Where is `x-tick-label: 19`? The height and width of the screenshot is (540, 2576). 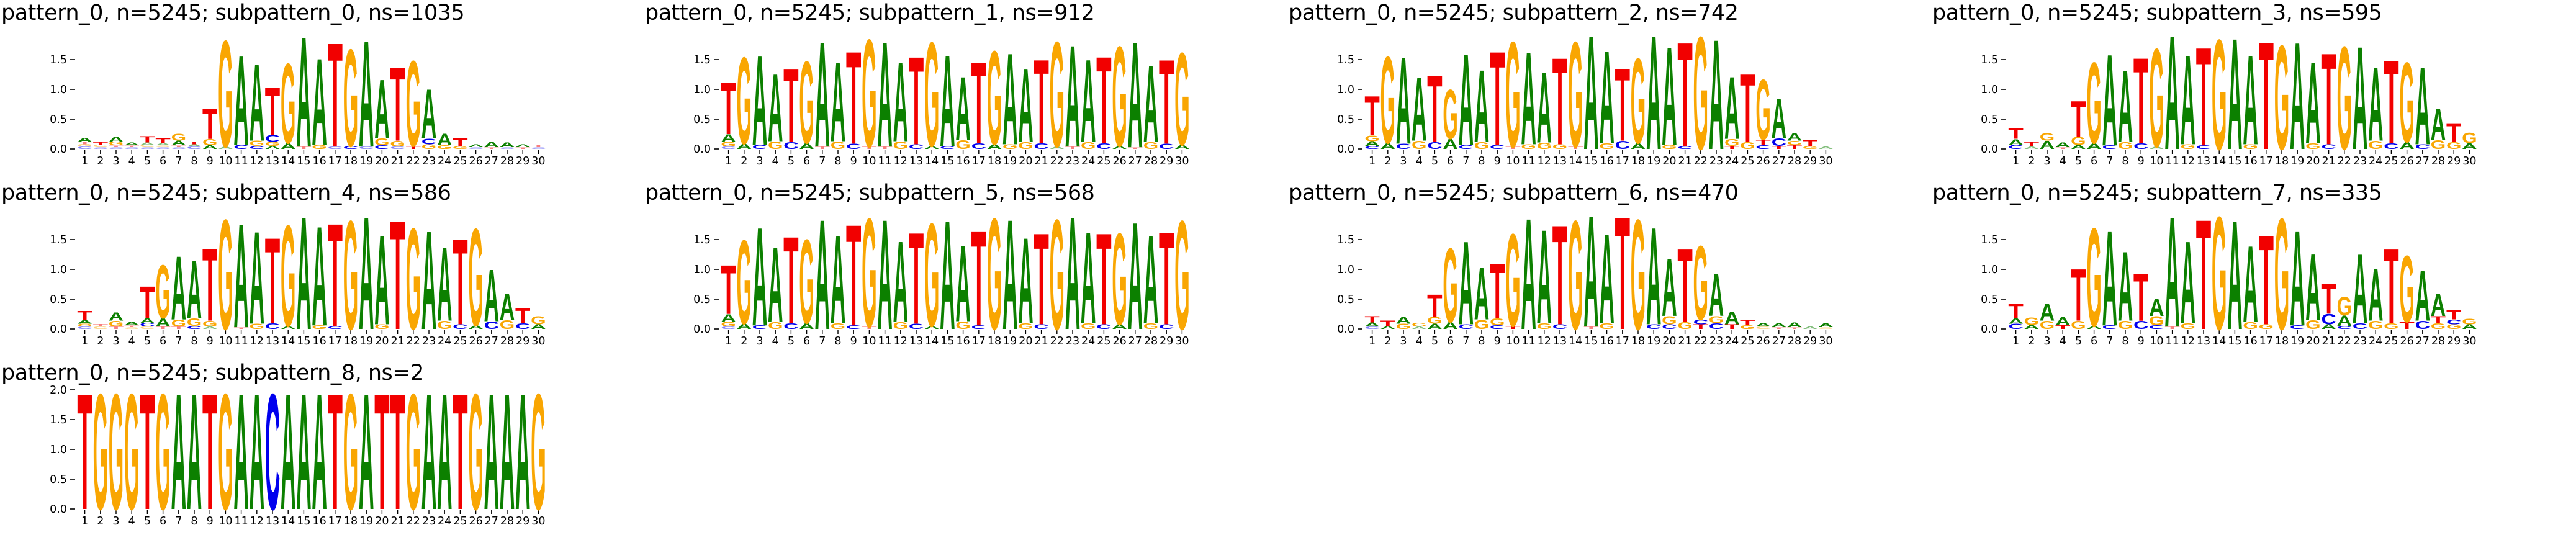
x-tick-label: 19 is located at coordinates (2297, 341).